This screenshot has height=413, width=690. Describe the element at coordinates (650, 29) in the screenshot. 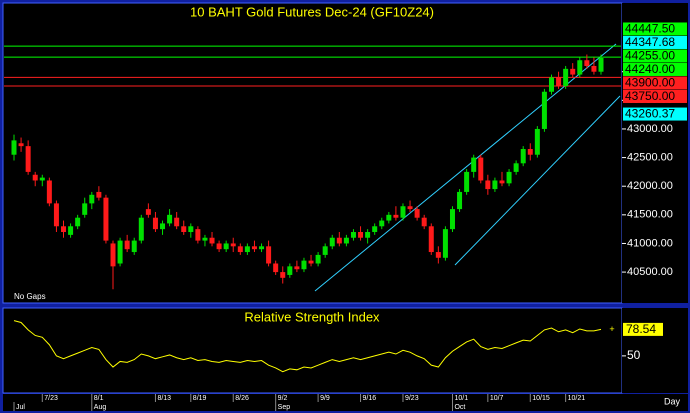

I see `level-label: 44447.50` at that location.